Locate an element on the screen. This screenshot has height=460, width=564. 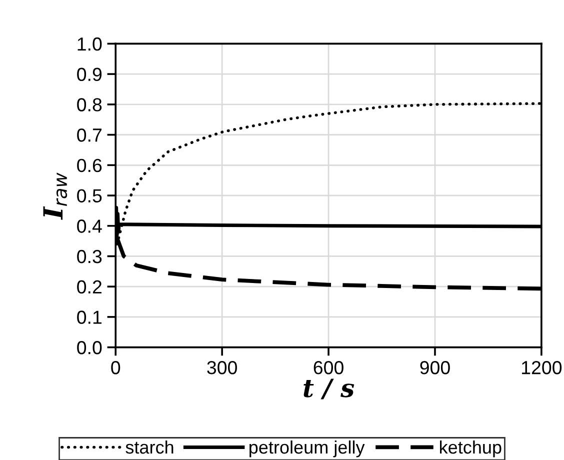
legend-label: petroleum jelly is located at coordinates (307, 449).